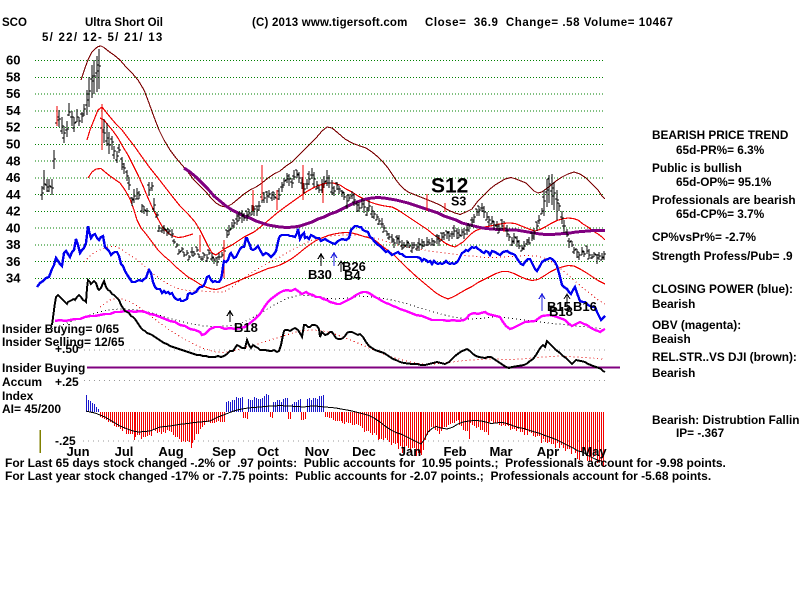  Describe the element at coordinates (13, 110) in the screenshot. I see `svg-text: 54` at that location.